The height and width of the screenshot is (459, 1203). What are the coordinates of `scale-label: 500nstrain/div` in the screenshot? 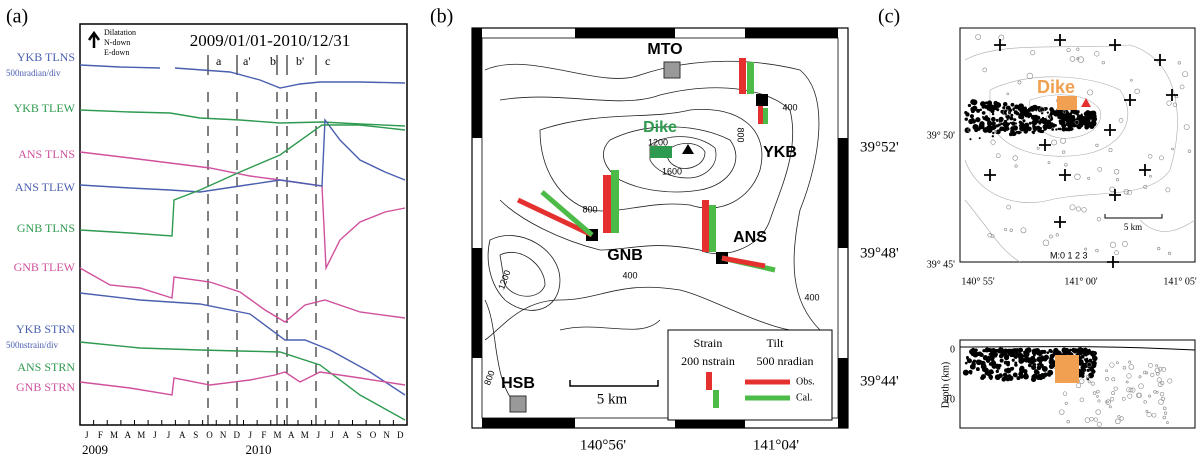 It's located at (32, 345).